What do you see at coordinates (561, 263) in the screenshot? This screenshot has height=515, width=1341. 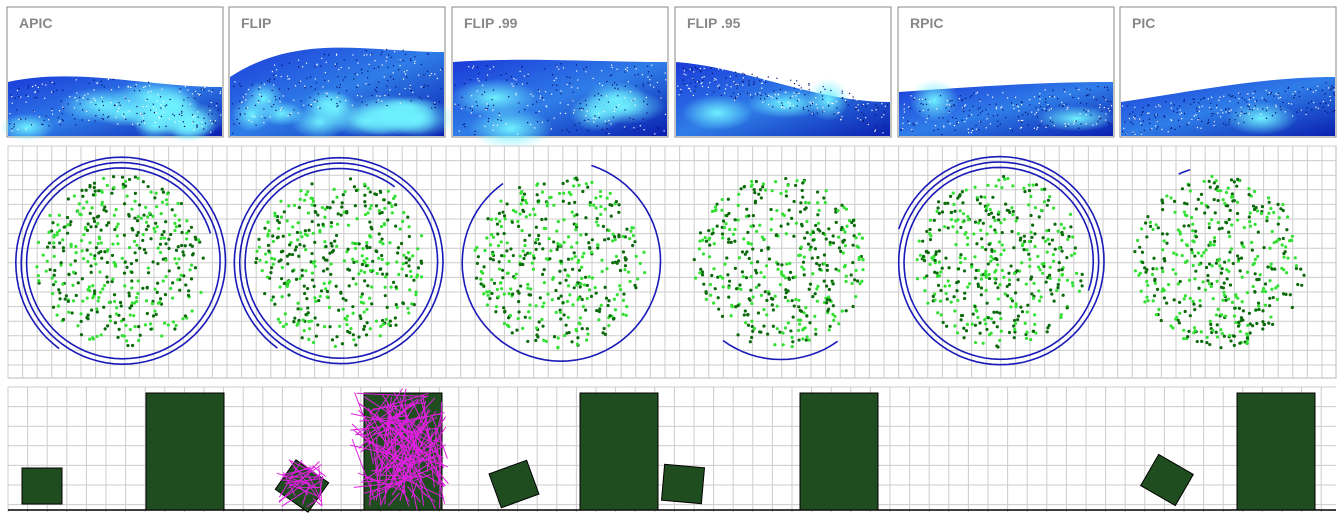 I see `disk` at bounding box center [561, 263].